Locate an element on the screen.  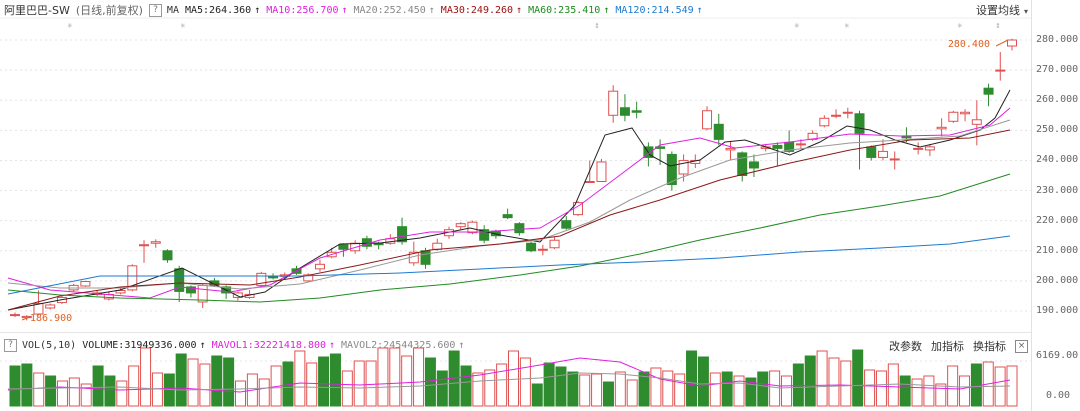
event-marker-icon: ↕ is located at coordinates (596, 26).